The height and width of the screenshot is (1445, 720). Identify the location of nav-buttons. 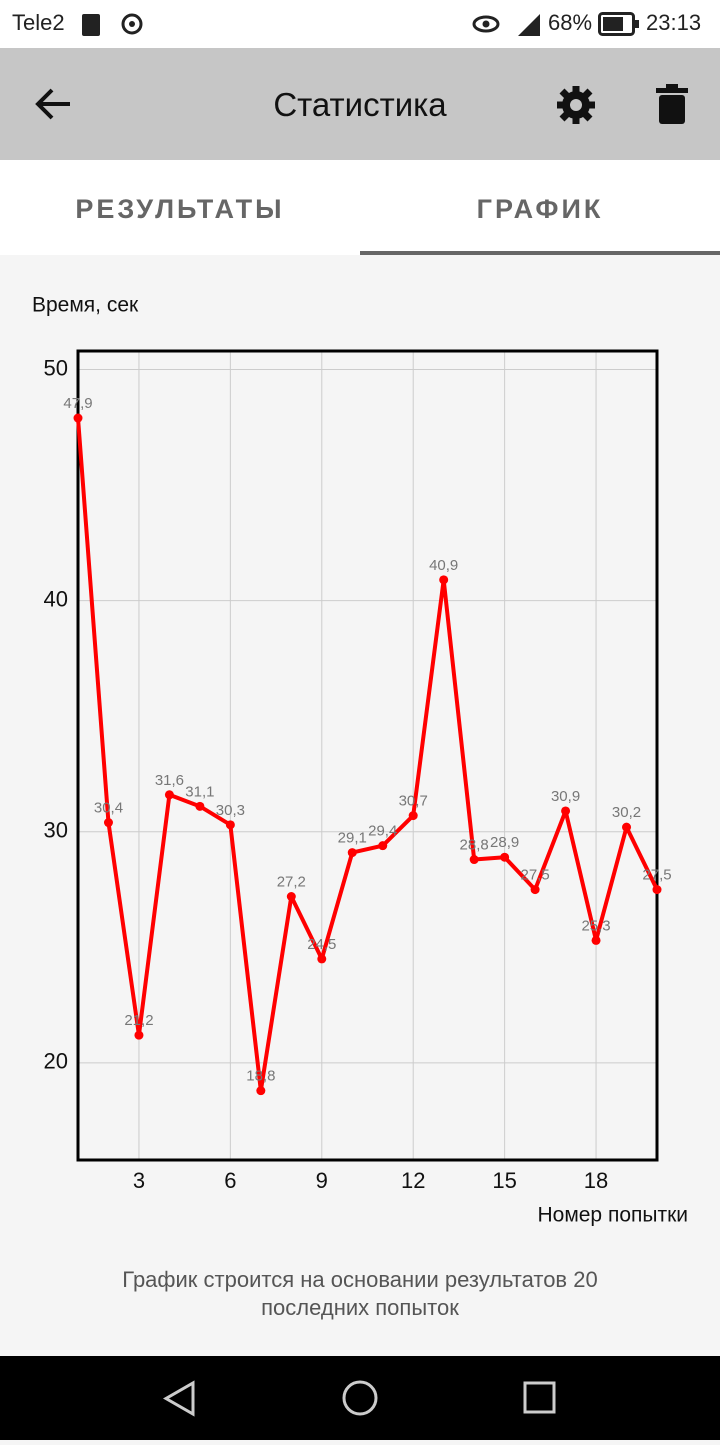
(359, 1398).